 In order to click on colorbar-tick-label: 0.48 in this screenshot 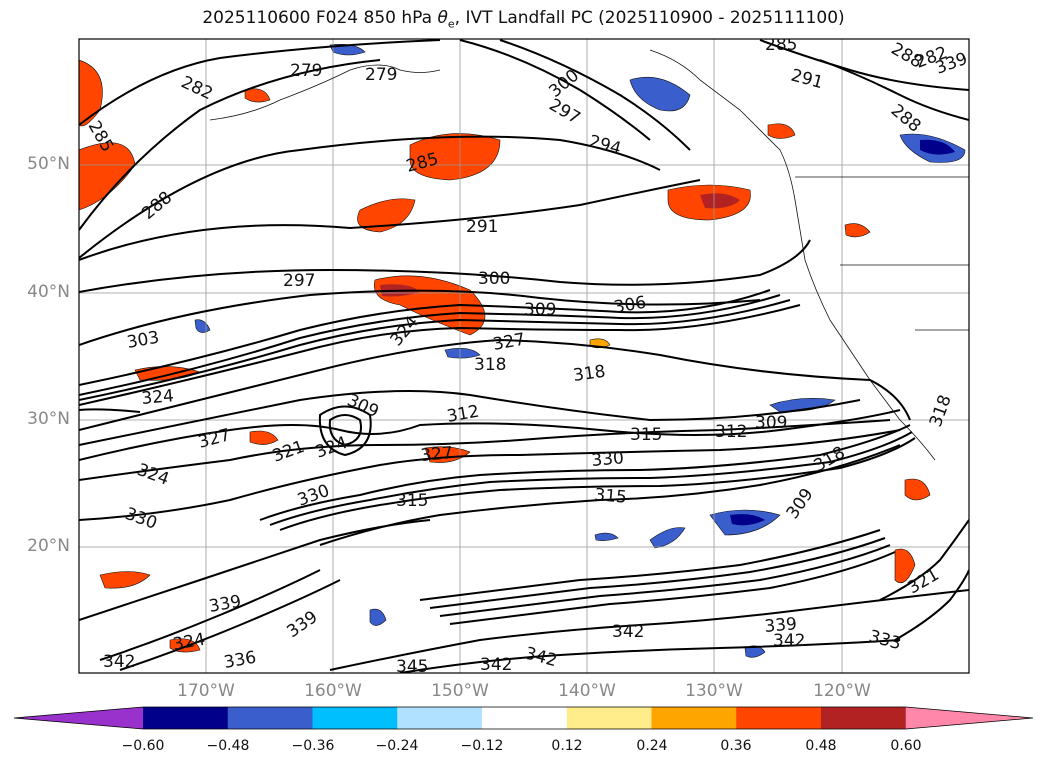, I will do `click(821, 746)`.